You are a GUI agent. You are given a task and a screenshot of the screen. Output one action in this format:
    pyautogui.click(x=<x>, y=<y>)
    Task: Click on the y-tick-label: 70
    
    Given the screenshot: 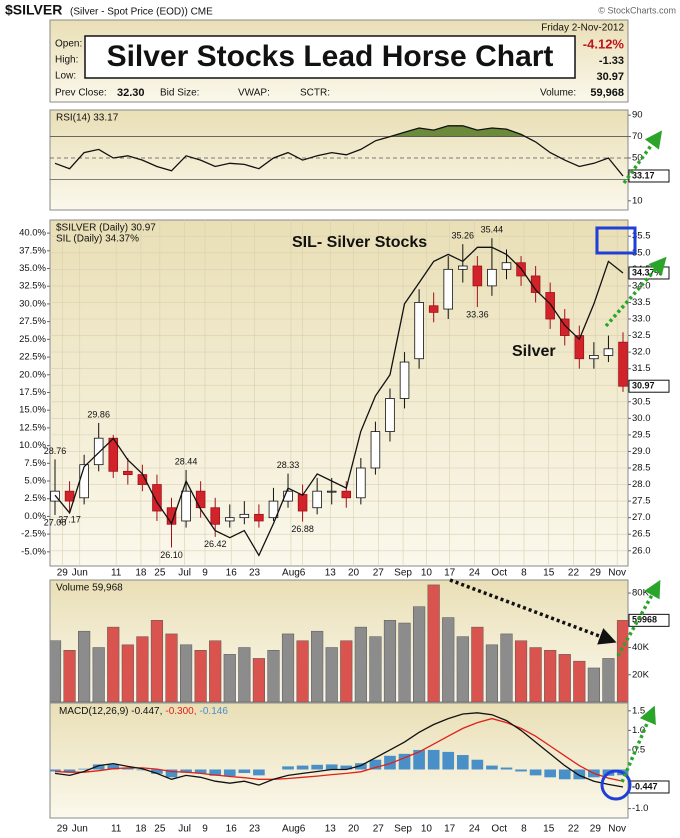 What is the action you would take?
    pyautogui.click(x=637, y=136)
    